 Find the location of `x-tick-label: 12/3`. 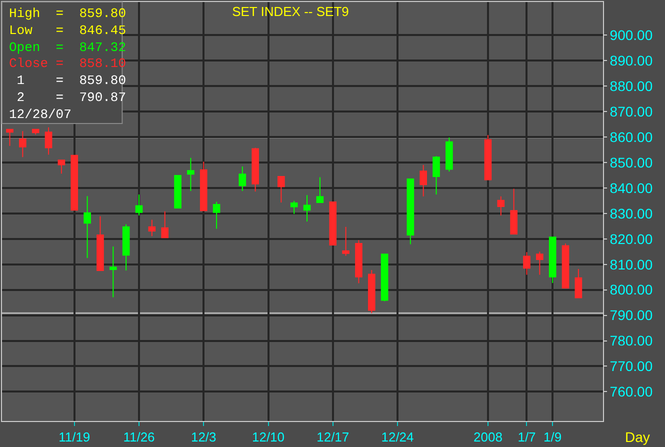

x-tick-label: 12/3 is located at coordinates (203, 437).